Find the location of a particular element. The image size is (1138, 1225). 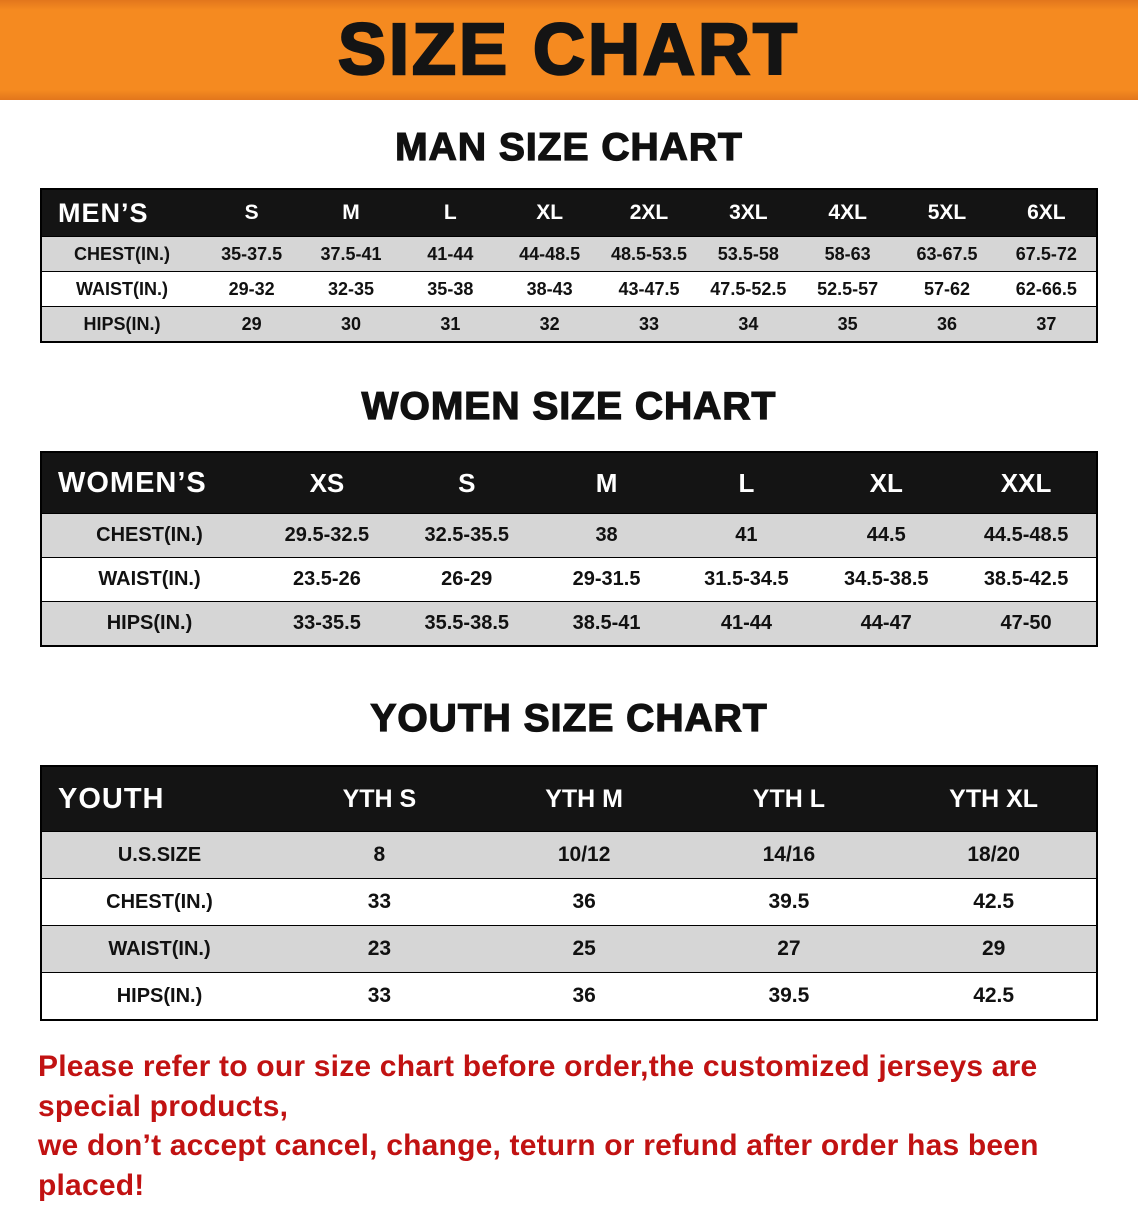

size-header-cell: S is located at coordinates (251, 212).